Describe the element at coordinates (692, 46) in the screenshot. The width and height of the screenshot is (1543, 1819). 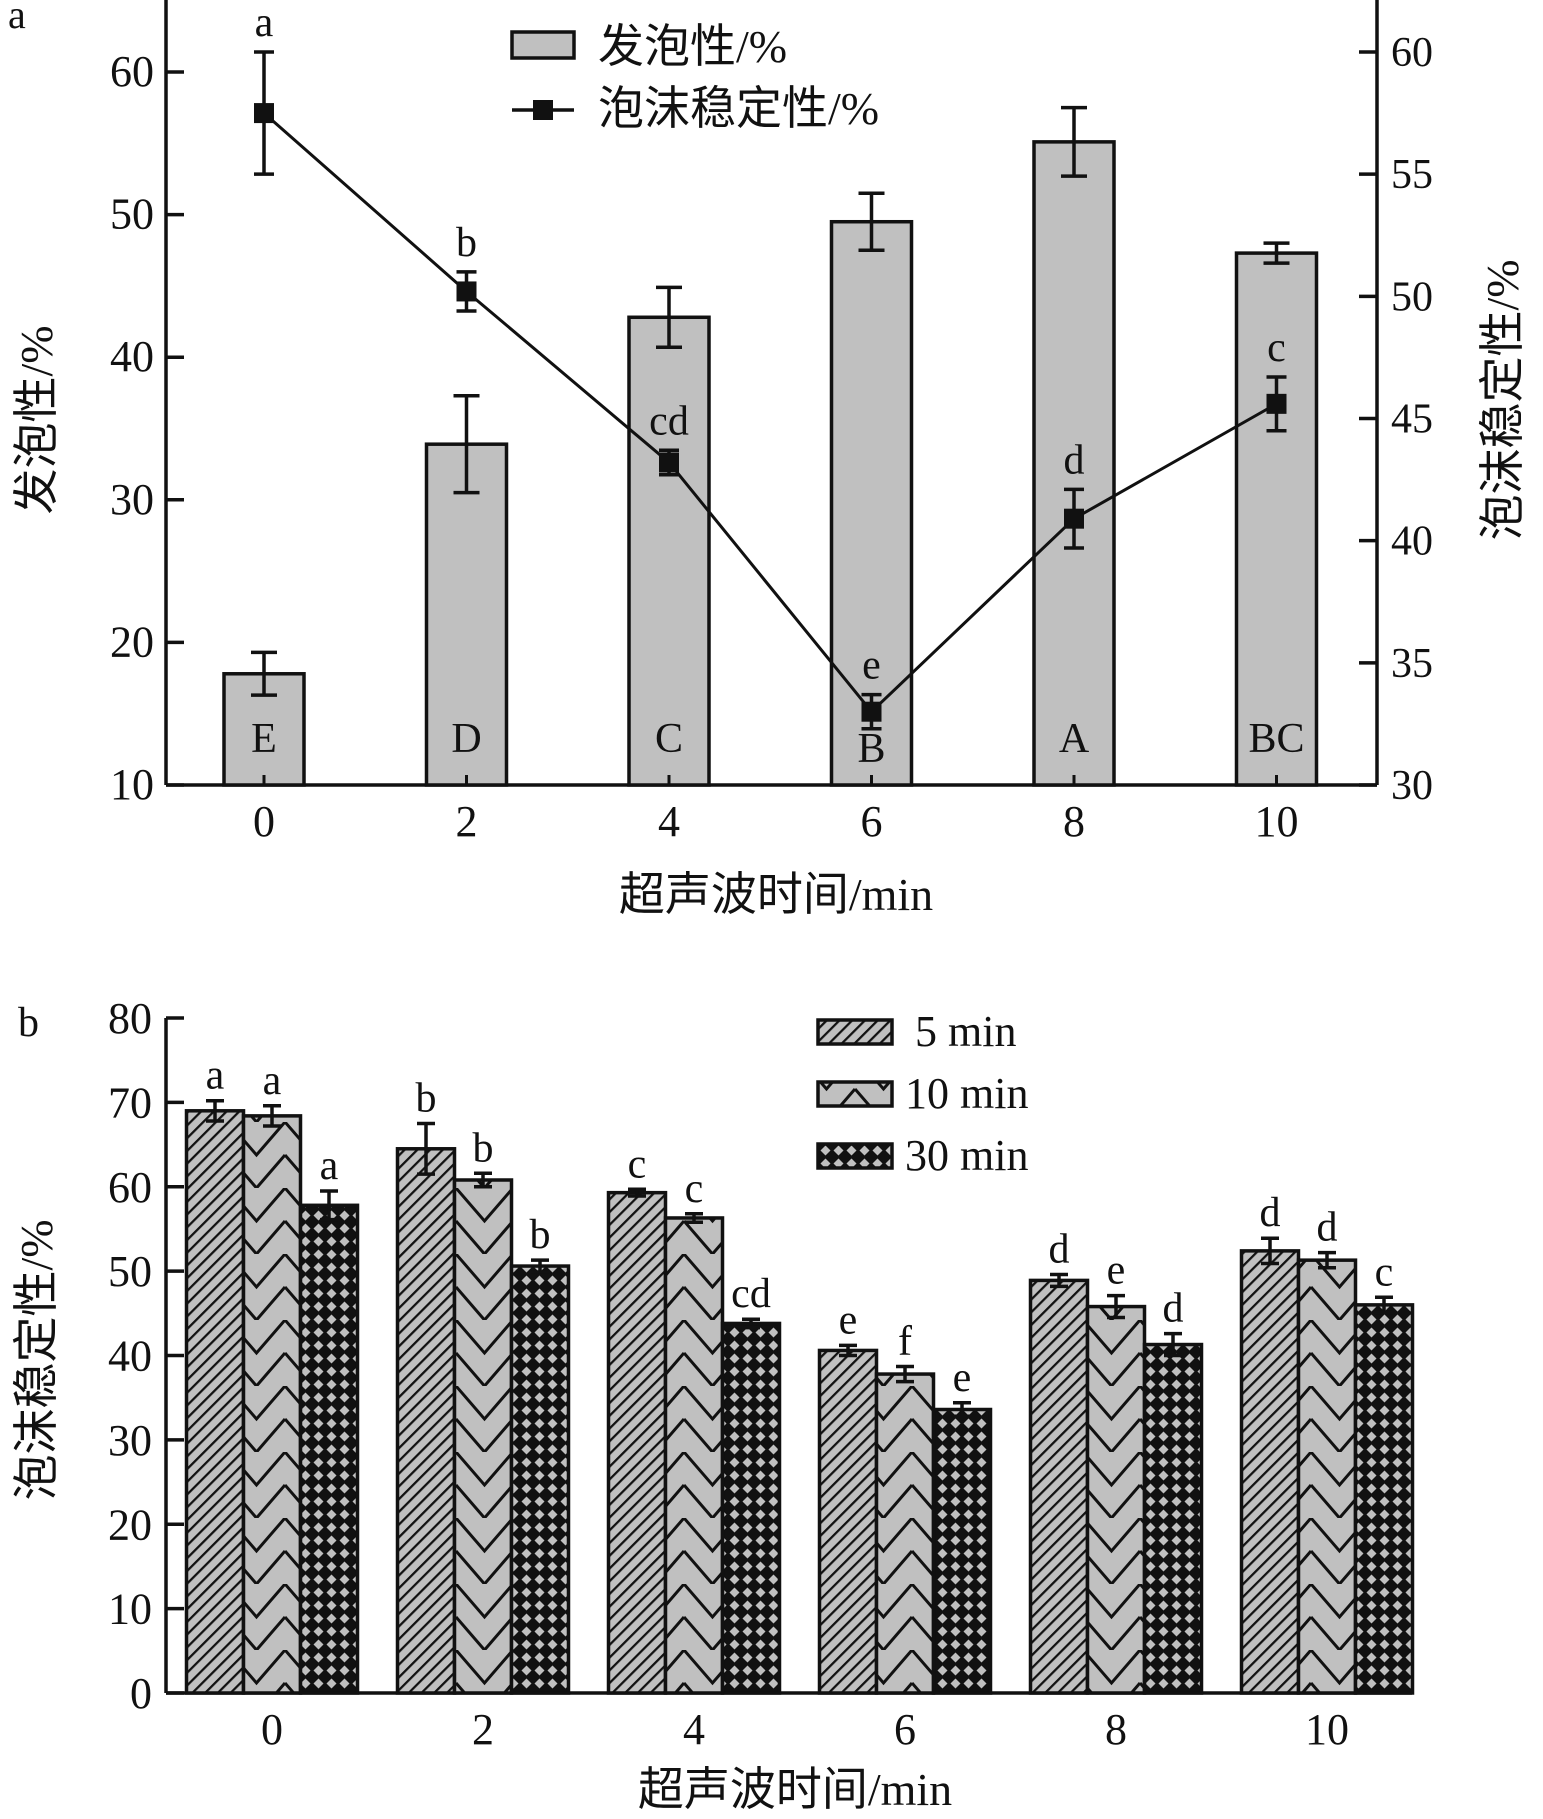
I see `legend-label-foaming: 发泡性/%` at that location.